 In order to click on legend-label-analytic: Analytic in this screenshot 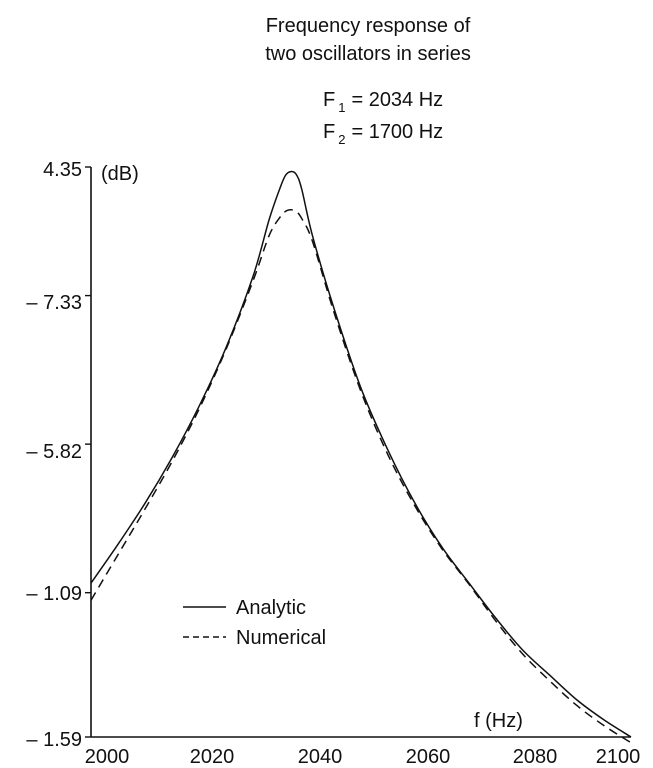, I will do `click(271, 608)`.